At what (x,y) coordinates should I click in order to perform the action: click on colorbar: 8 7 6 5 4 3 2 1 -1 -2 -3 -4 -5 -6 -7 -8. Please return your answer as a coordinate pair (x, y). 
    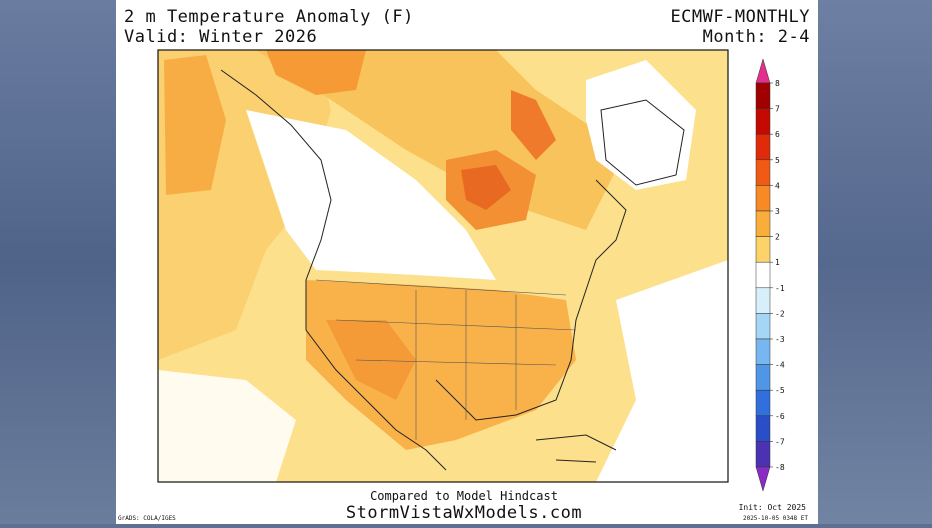
    Looking at the image, I should click on (770, 275).